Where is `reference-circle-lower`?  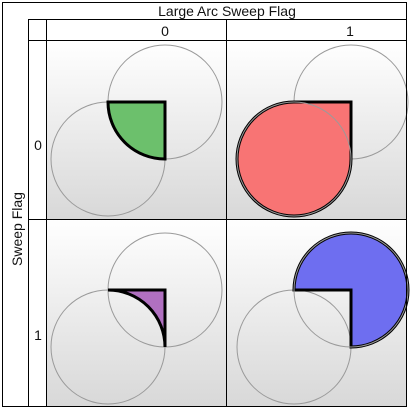
reference-circle-lower is located at coordinates (294, 159).